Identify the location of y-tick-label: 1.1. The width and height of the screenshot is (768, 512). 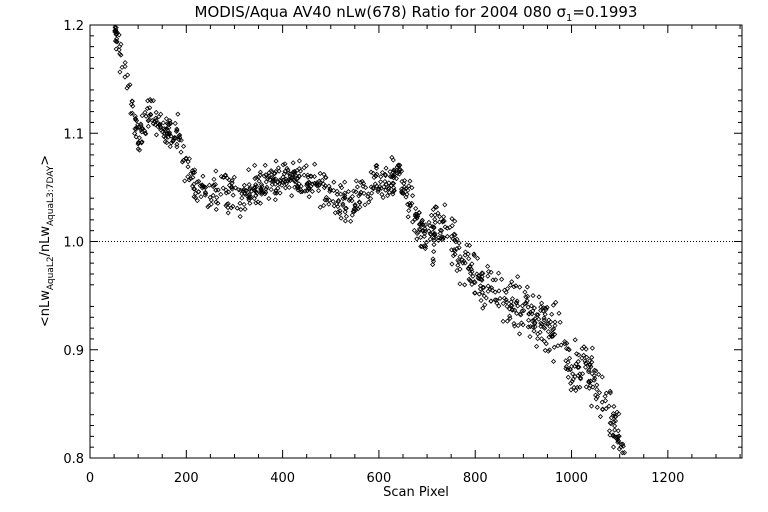
(73, 134).